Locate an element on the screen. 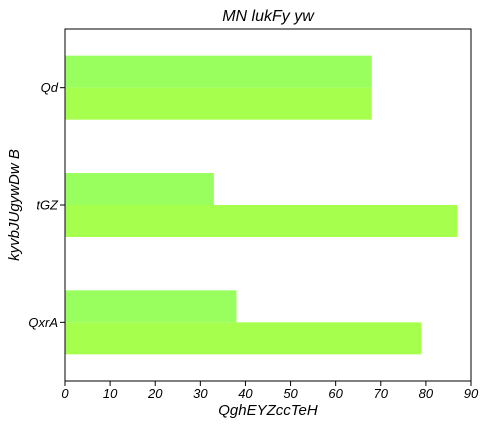 This screenshot has width=488, height=427. y-tick-label: tGZ is located at coordinates (47, 205).